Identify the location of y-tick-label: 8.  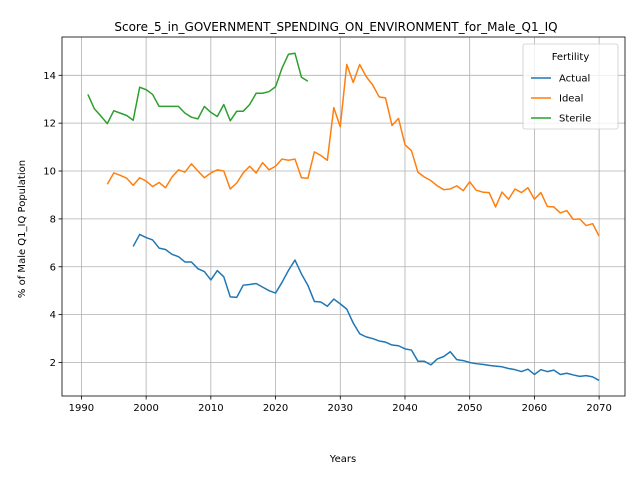
(53, 219).